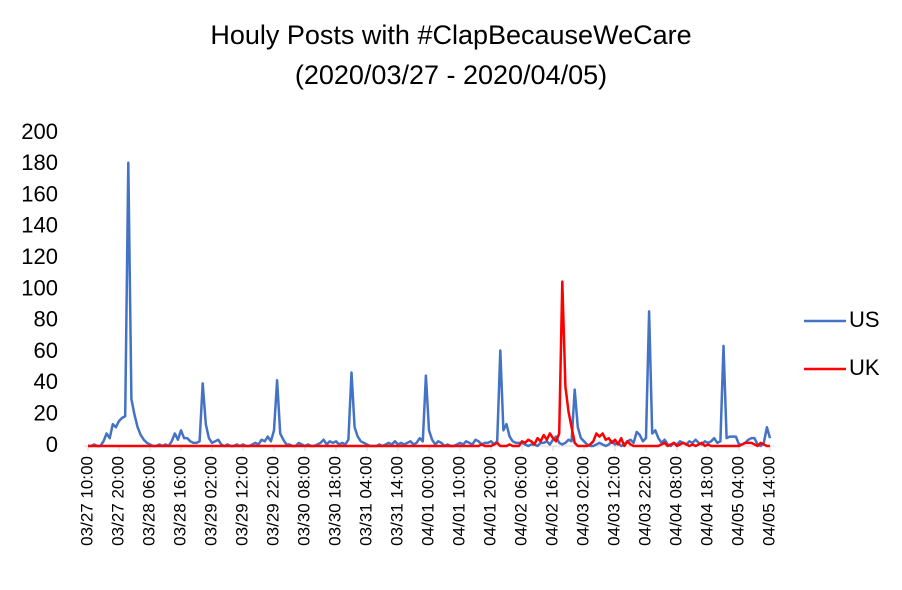 This screenshot has width=902, height=590. What do you see at coordinates (864, 367) in the screenshot?
I see `legend-label: UK` at bounding box center [864, 367].